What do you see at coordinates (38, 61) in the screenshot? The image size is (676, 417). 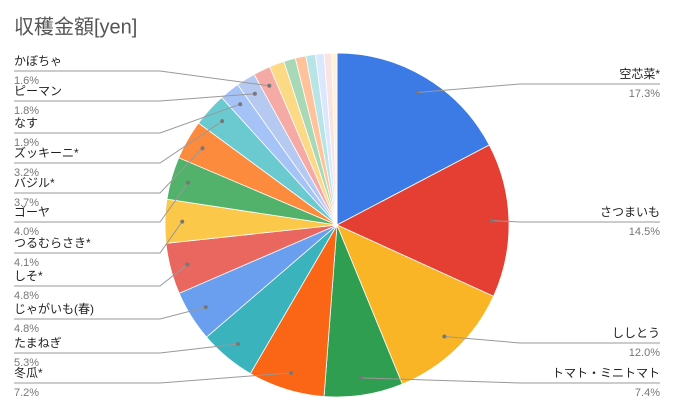 I see `slice-label: かぼちゃ` at bounding box center [38, 61].